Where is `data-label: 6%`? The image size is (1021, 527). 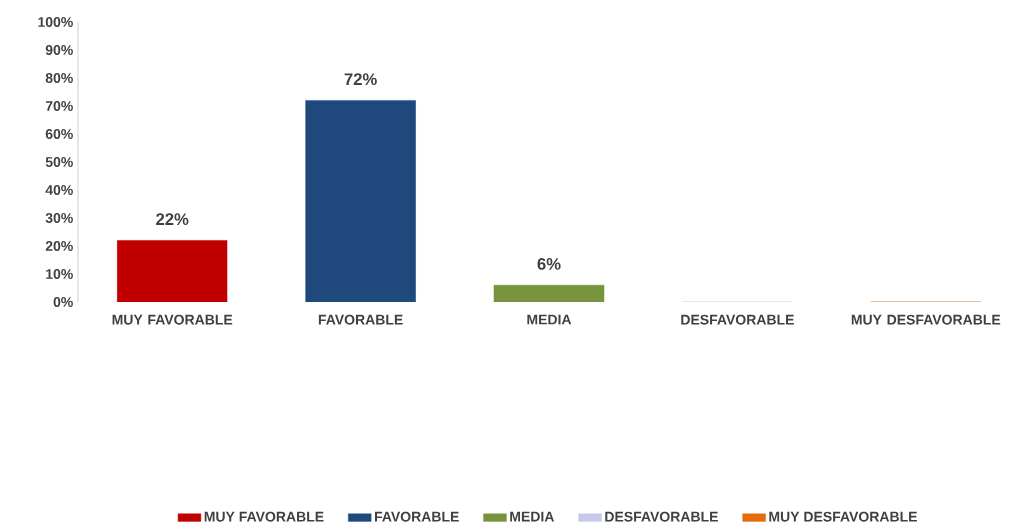
data-label: 6% is located at coordinates (549, 264).